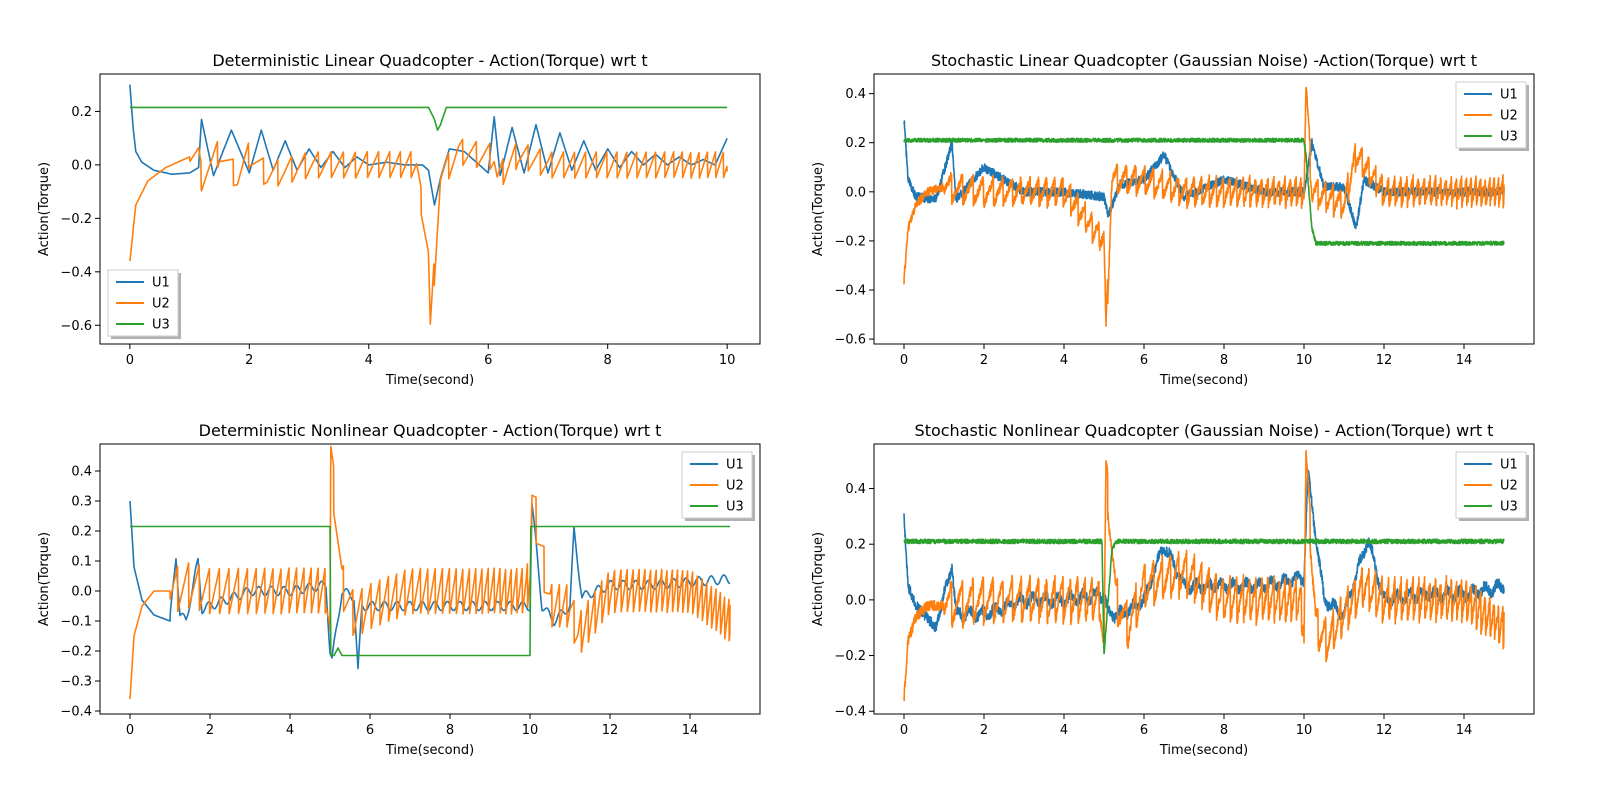  I want to click on y-tick-label: 0.3, so click(81, 502).